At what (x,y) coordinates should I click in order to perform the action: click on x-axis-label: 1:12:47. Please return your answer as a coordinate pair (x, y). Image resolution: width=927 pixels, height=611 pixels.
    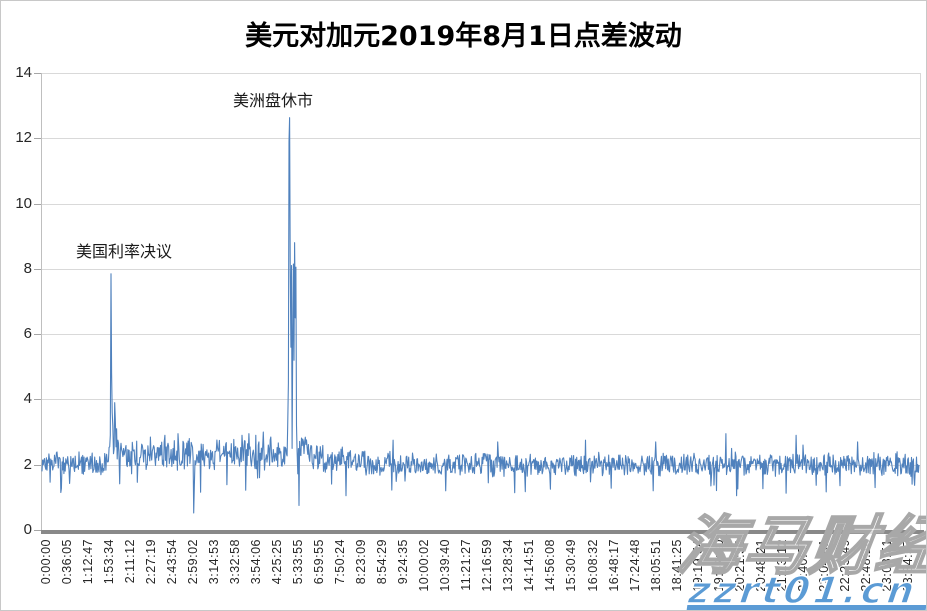
    Looking at the image, I should click on (88, 562).